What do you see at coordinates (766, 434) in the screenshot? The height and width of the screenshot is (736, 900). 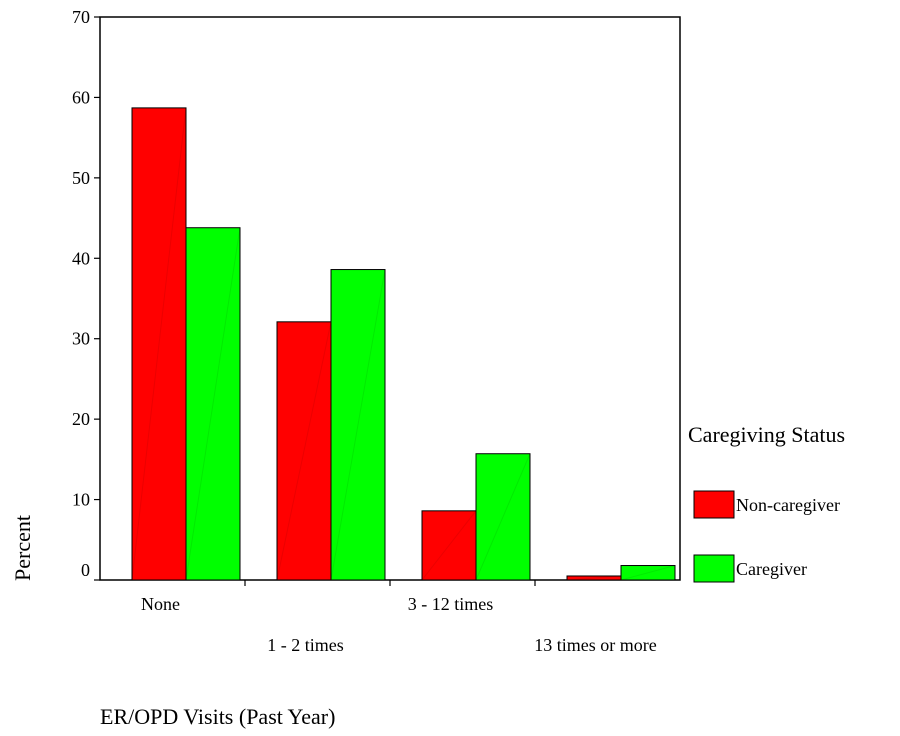 I see `legend-title: Caregiving Status` at bounding box center [766, 434].